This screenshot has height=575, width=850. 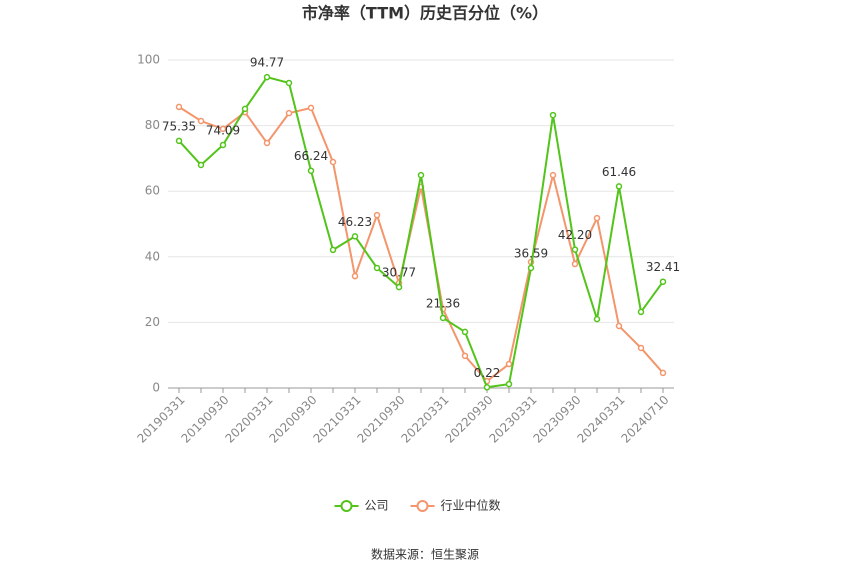 I want to click on source-note: 数据来源：恒生聚源, so click(x=425, y=554).